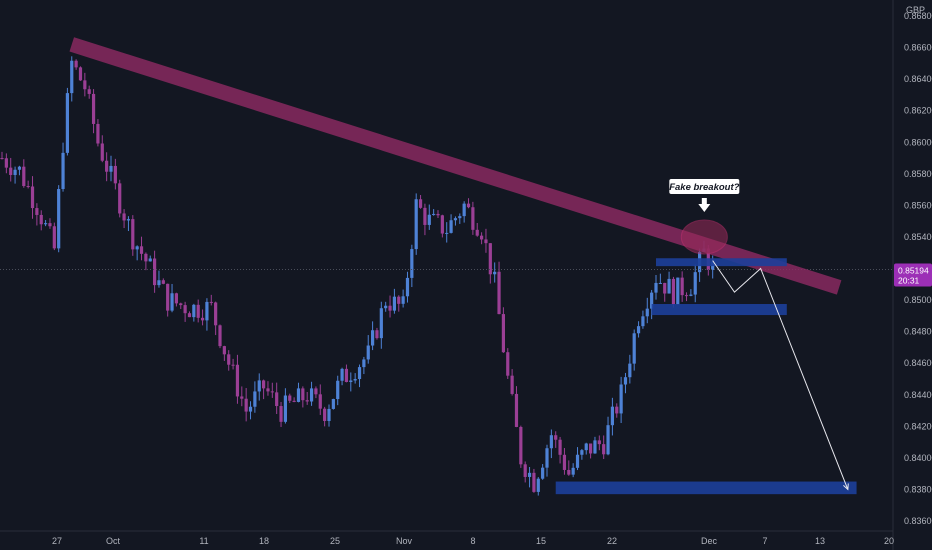  I want to click on resistance-zone, so click(721, 262).